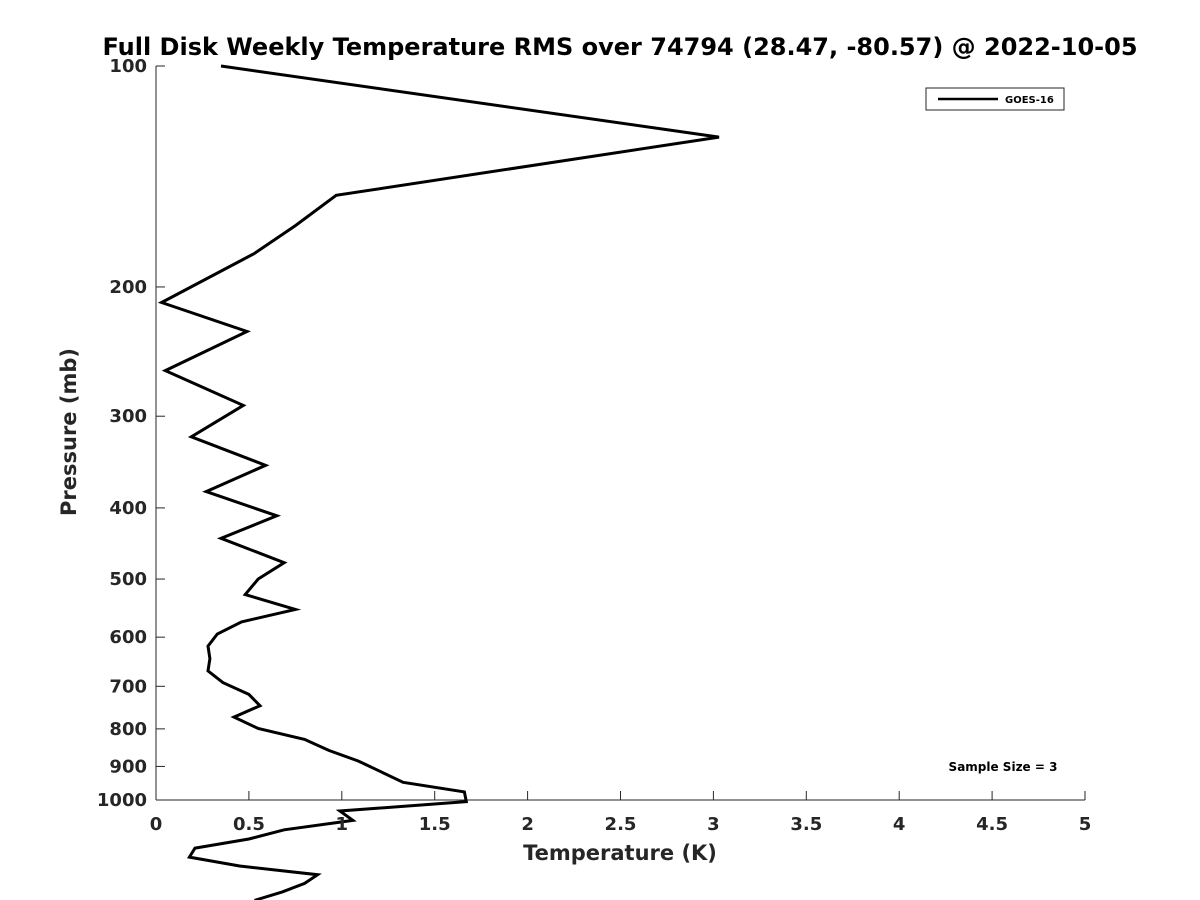  I want to click on x-tick-label: 1.5, so click(435, 824).